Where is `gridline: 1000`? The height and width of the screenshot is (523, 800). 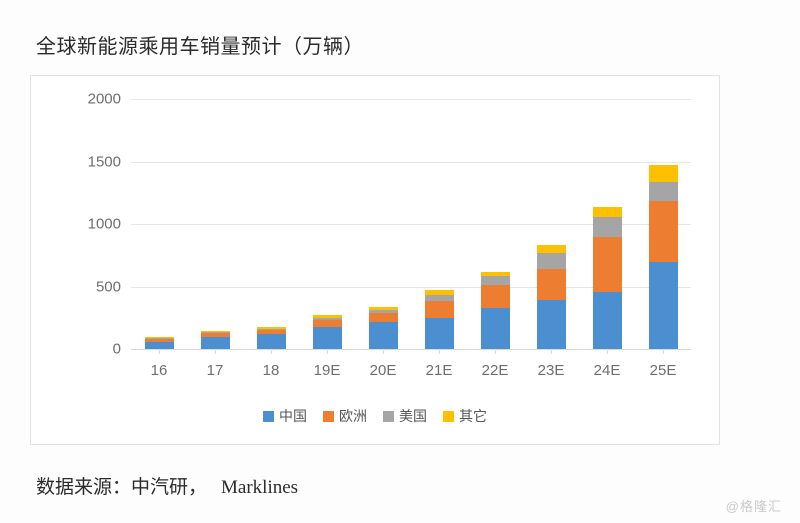
gridline: 1000 is located at coordinates (389, 224).